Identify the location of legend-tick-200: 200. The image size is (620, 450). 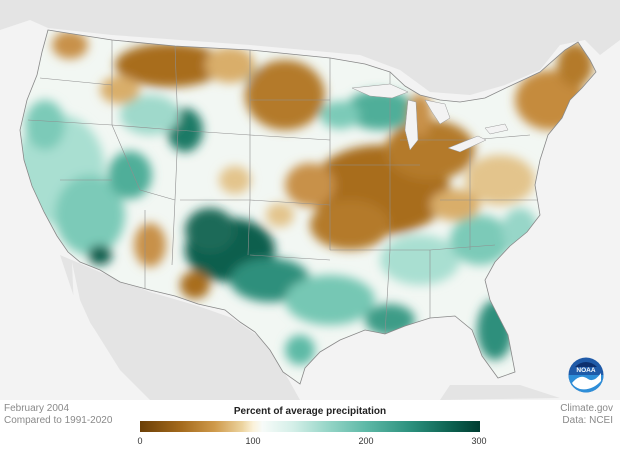
(366, 441).